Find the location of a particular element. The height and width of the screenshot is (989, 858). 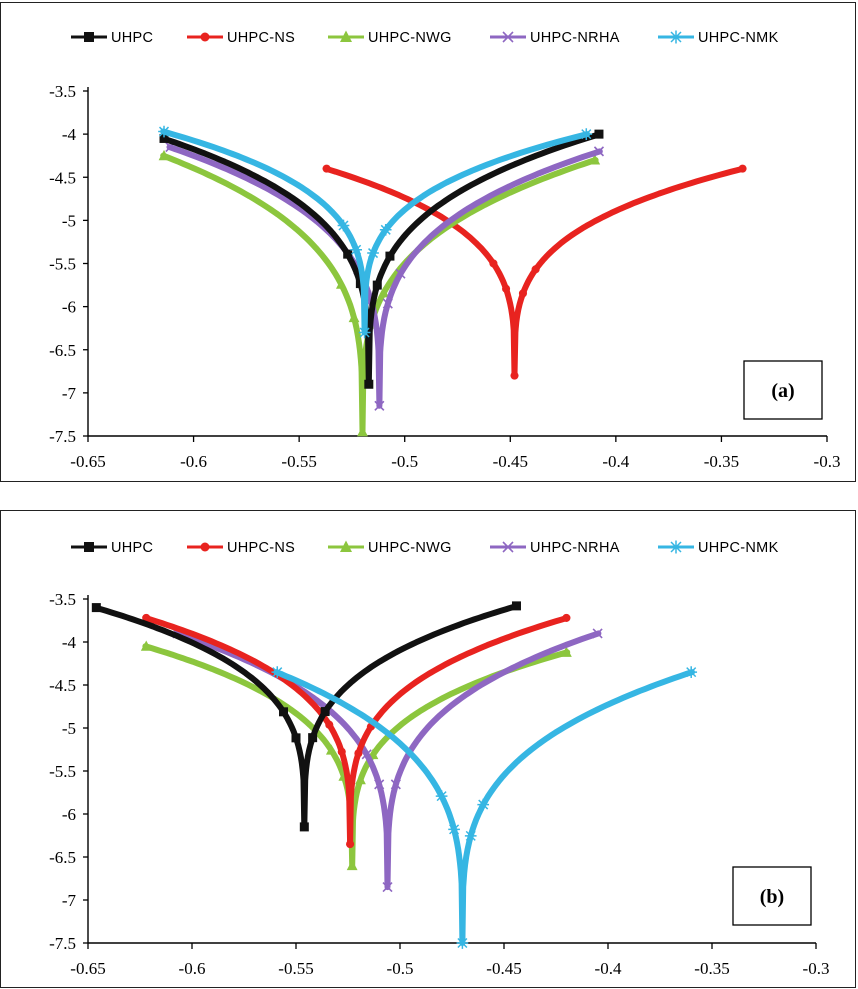

series-uhpc-nwg is located at coordinates (356, 755).